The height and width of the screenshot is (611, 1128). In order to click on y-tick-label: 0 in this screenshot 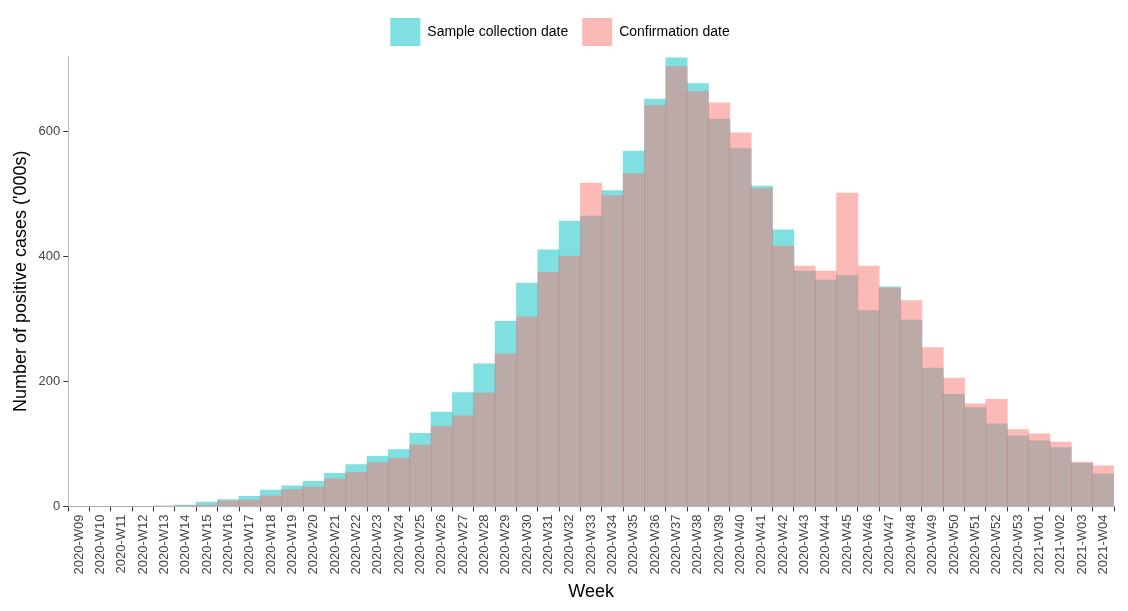, I will do `click(57, 505)`.